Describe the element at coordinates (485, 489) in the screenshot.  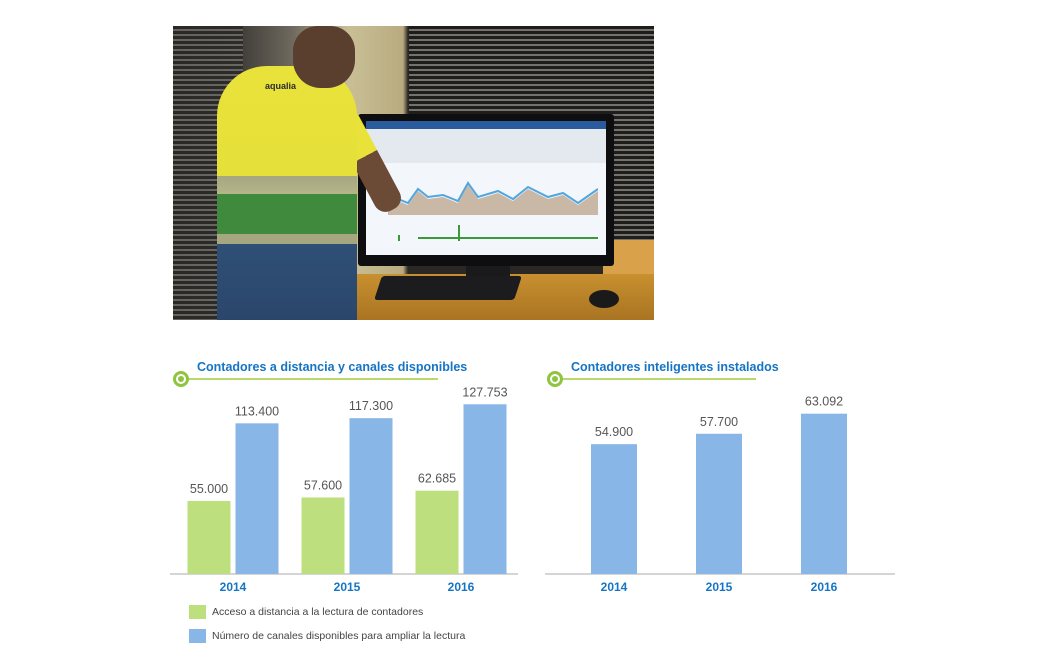
I see `chart1-bar-2016-s1` at that location.